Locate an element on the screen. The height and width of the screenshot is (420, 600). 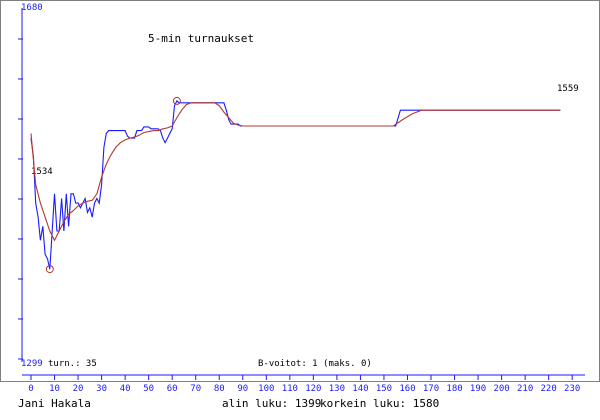
start-rating-label: 1534 is located at coordinates (42, 172).